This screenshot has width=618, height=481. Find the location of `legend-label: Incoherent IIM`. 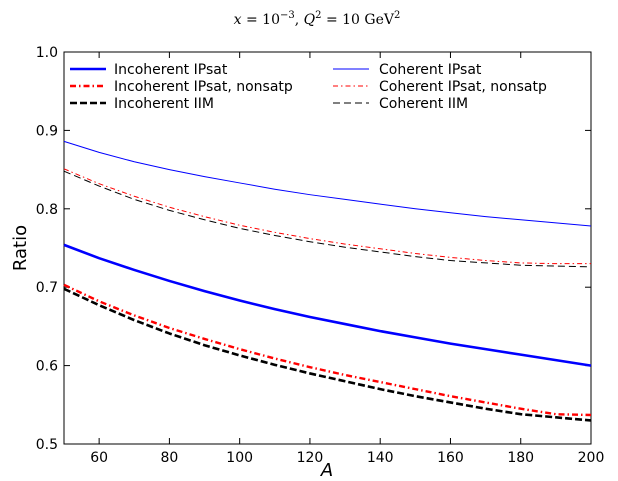

legend-label: Incoherent IIM is located at coordinates (164, 104).